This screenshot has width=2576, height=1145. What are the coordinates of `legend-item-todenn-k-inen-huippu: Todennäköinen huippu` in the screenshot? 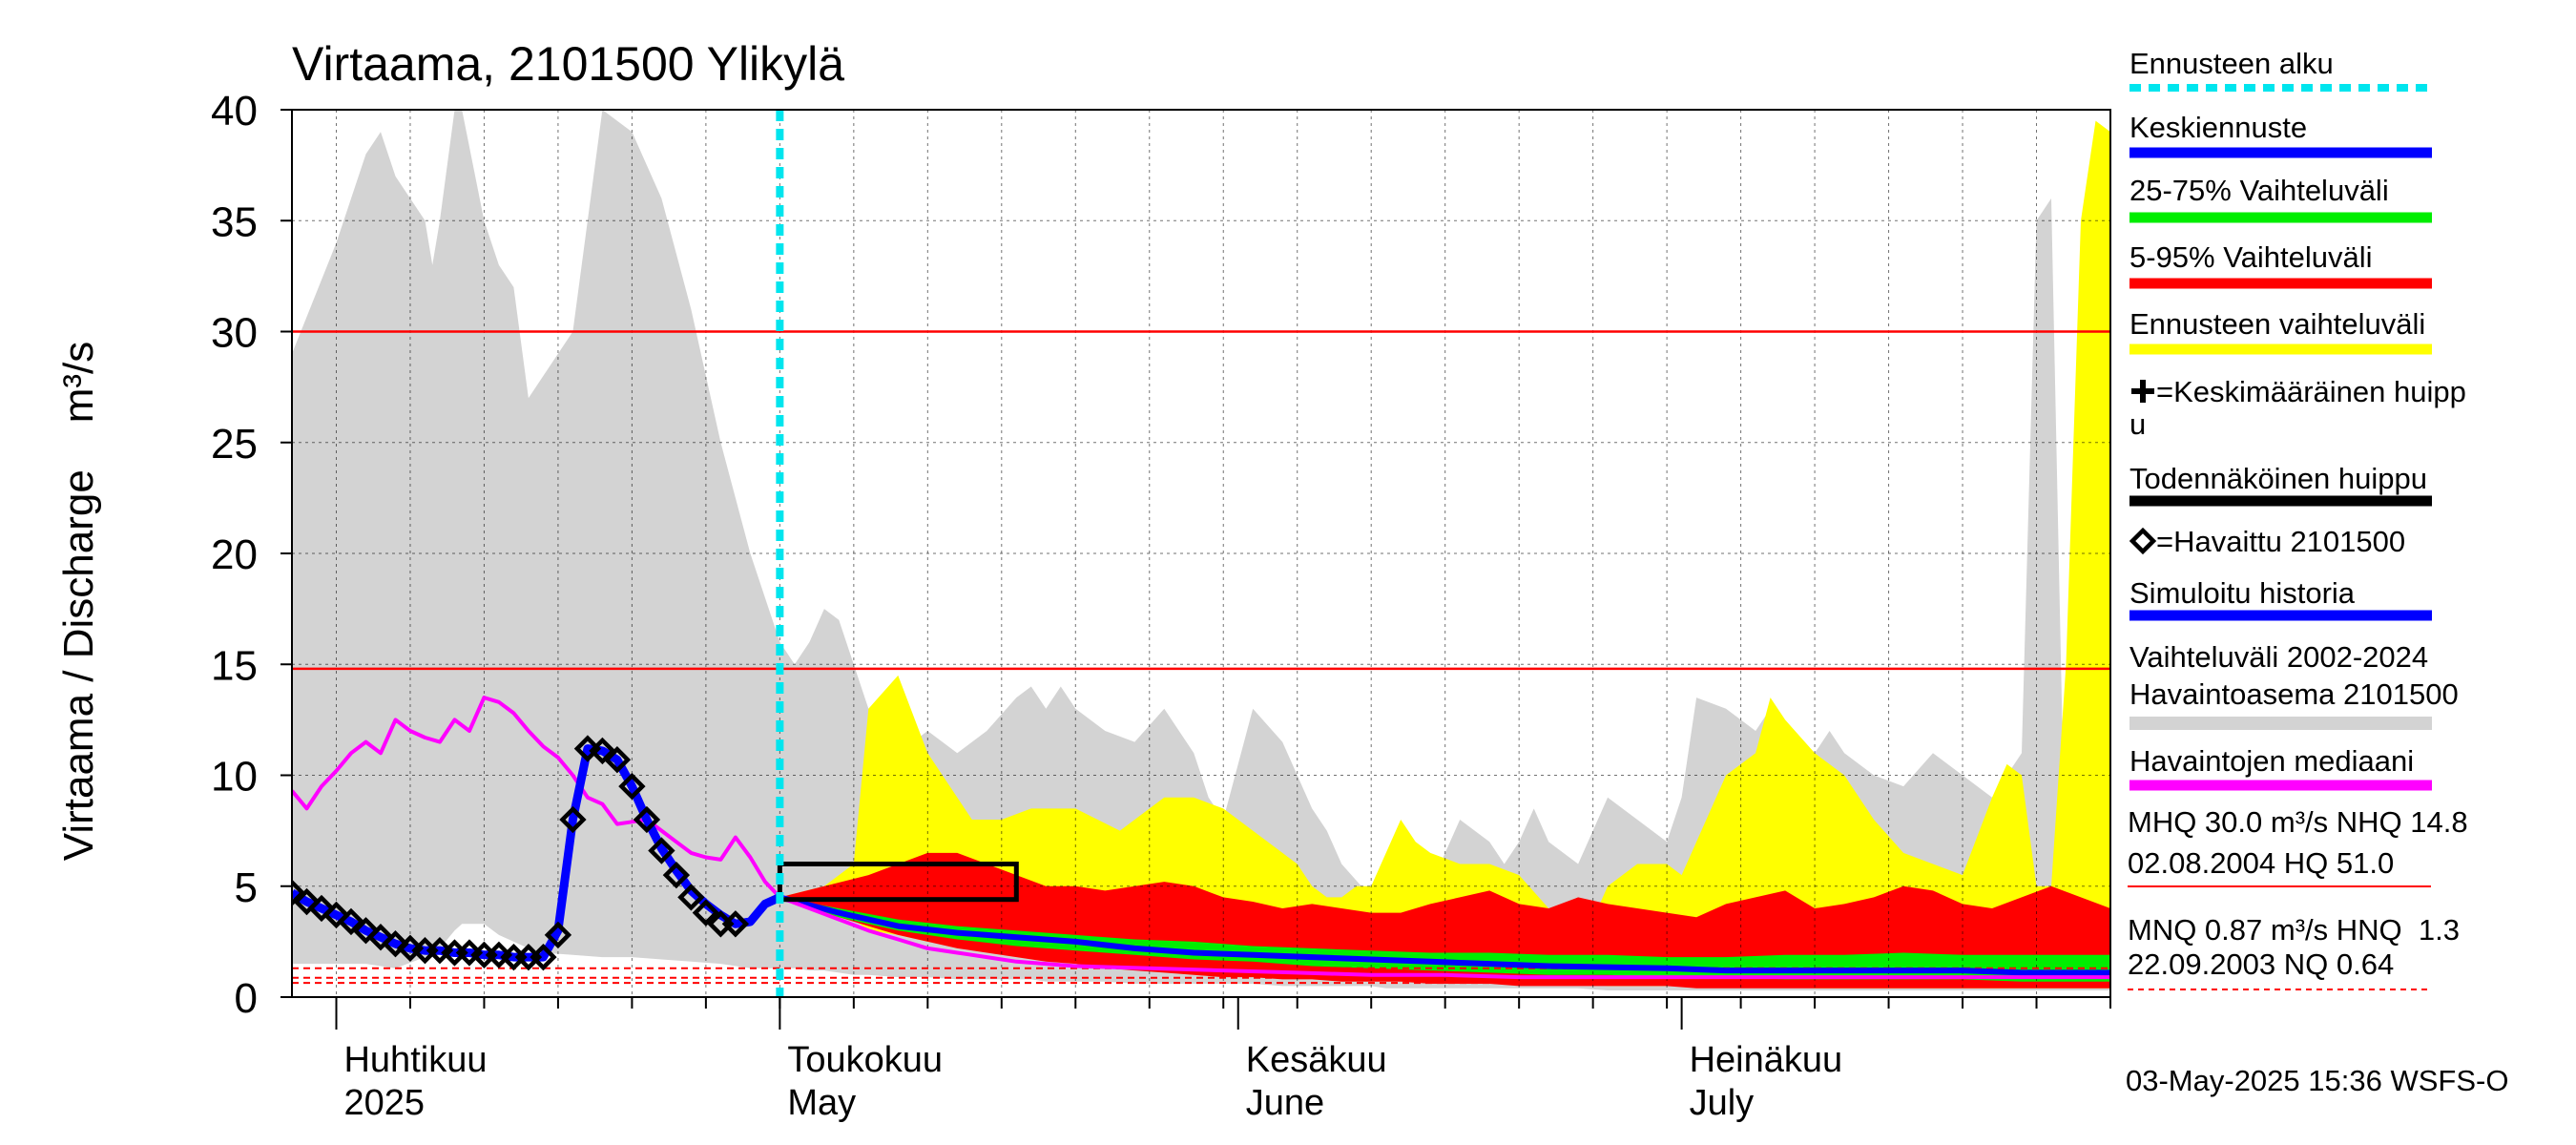 It's located at (2280, 485).